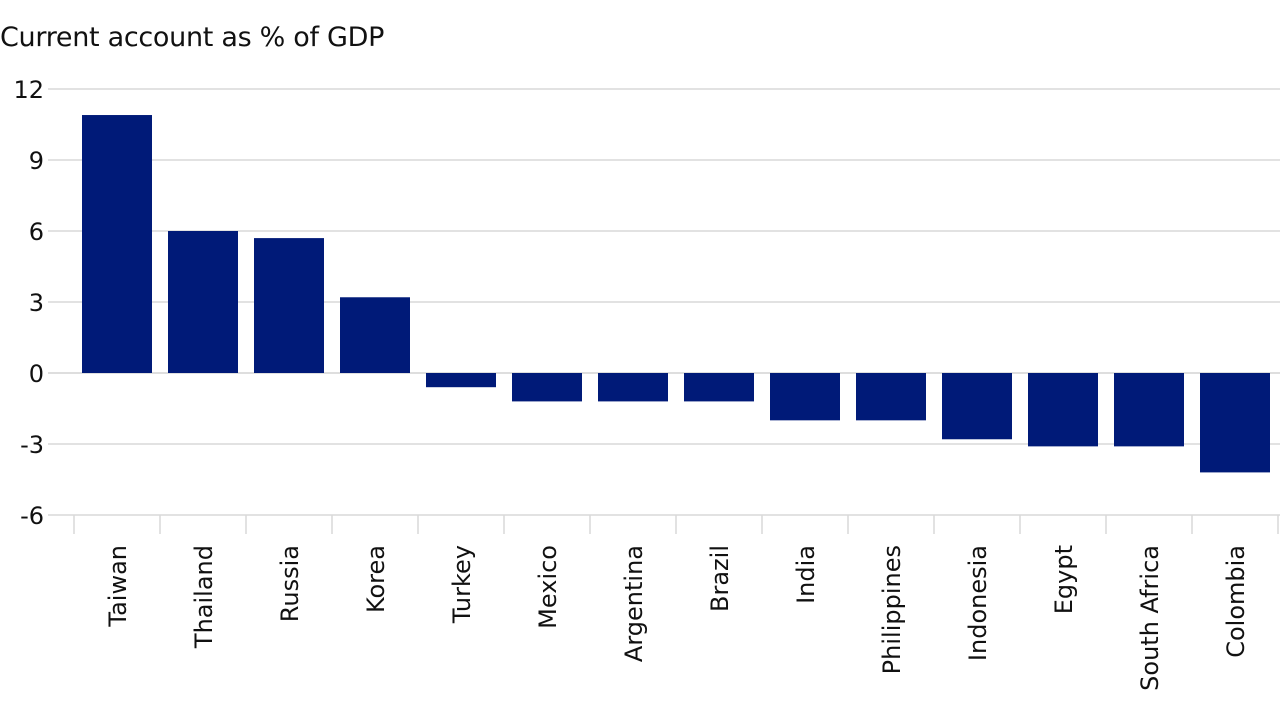 The image size is (1280, 720). What do you see at coordinates (36, 232) in the screenshot?
I see `y-tick-label: 6` at bounding box center [36, 232].